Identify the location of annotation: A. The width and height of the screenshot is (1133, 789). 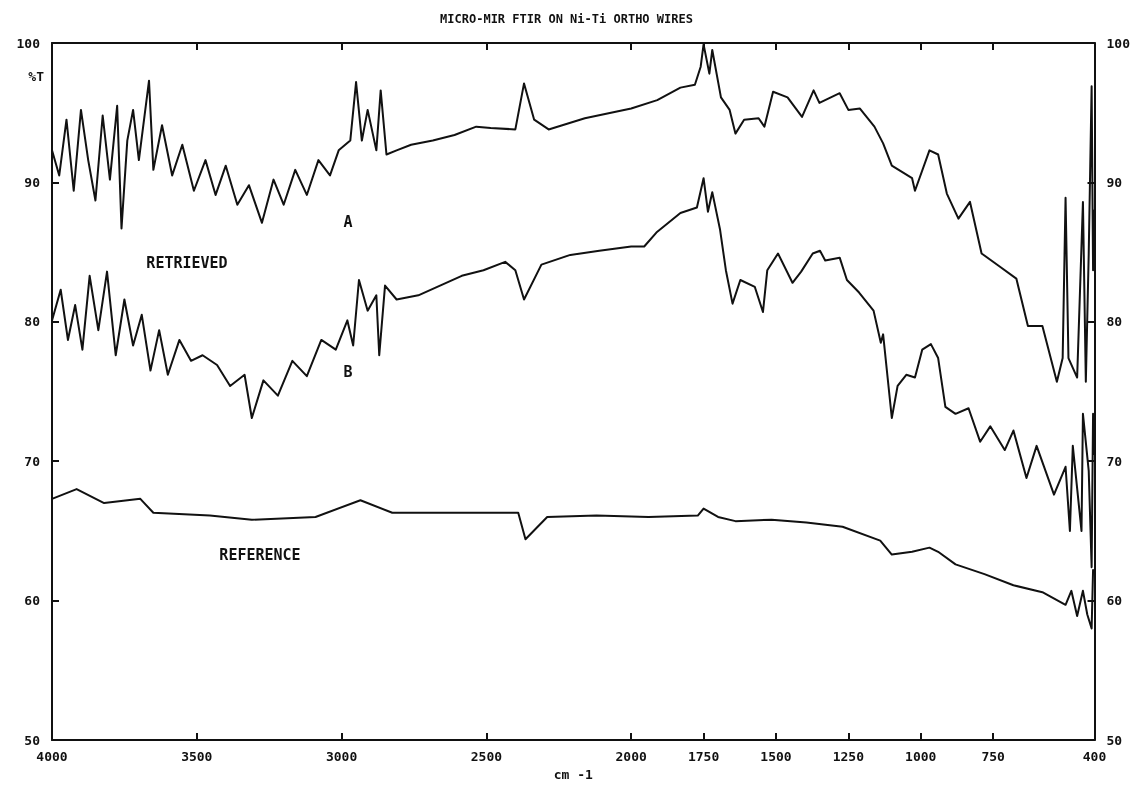
(348, 222).